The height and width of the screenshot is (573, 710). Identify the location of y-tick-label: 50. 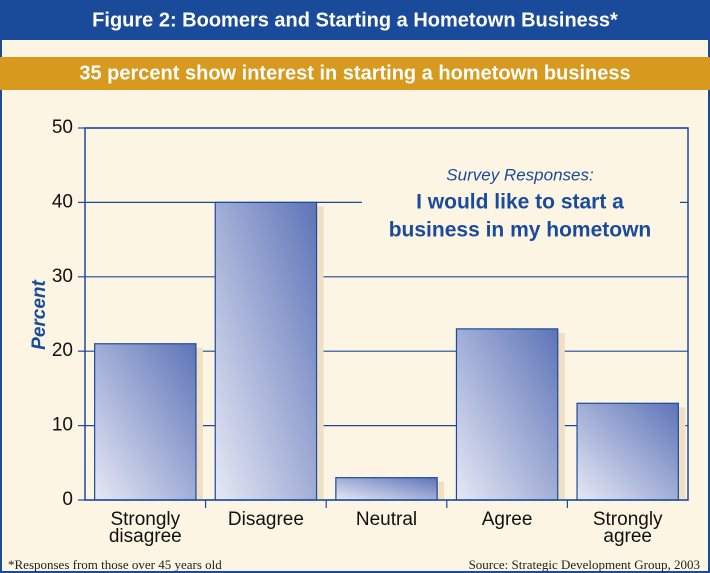
(62, 127).